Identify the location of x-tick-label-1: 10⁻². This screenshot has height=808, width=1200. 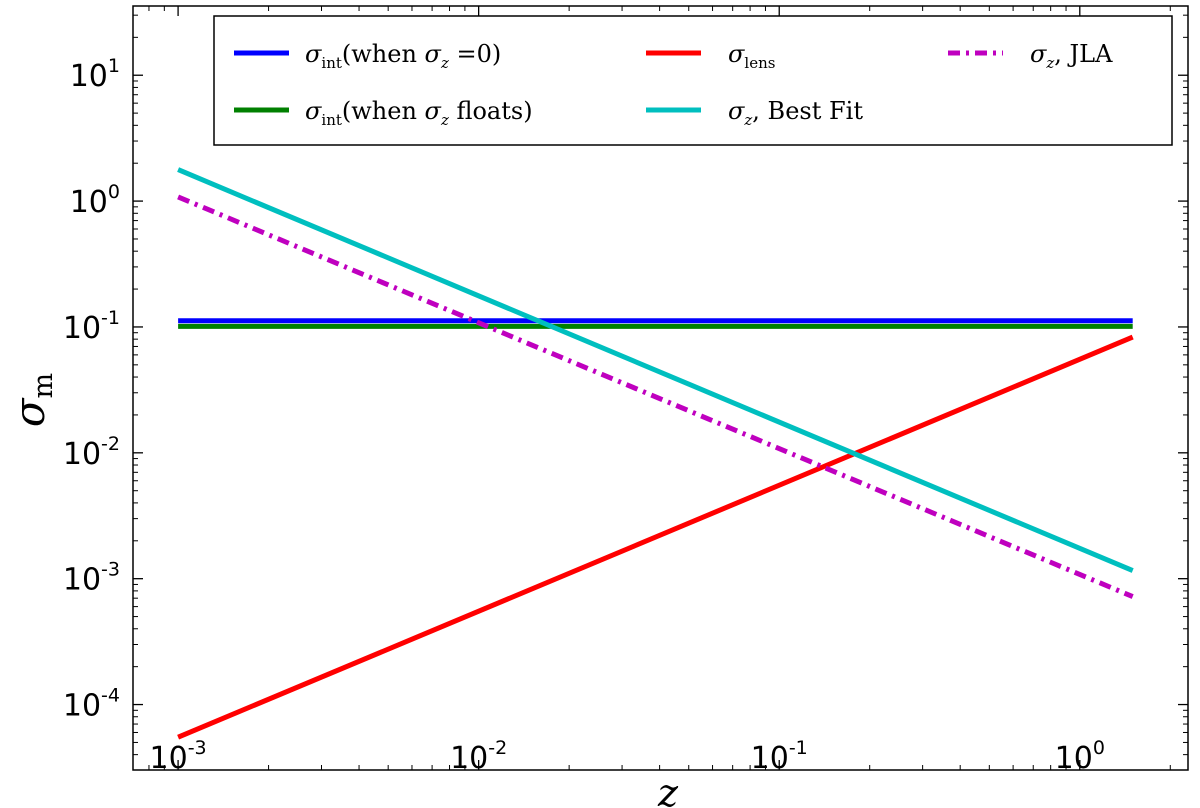
(478, 756).